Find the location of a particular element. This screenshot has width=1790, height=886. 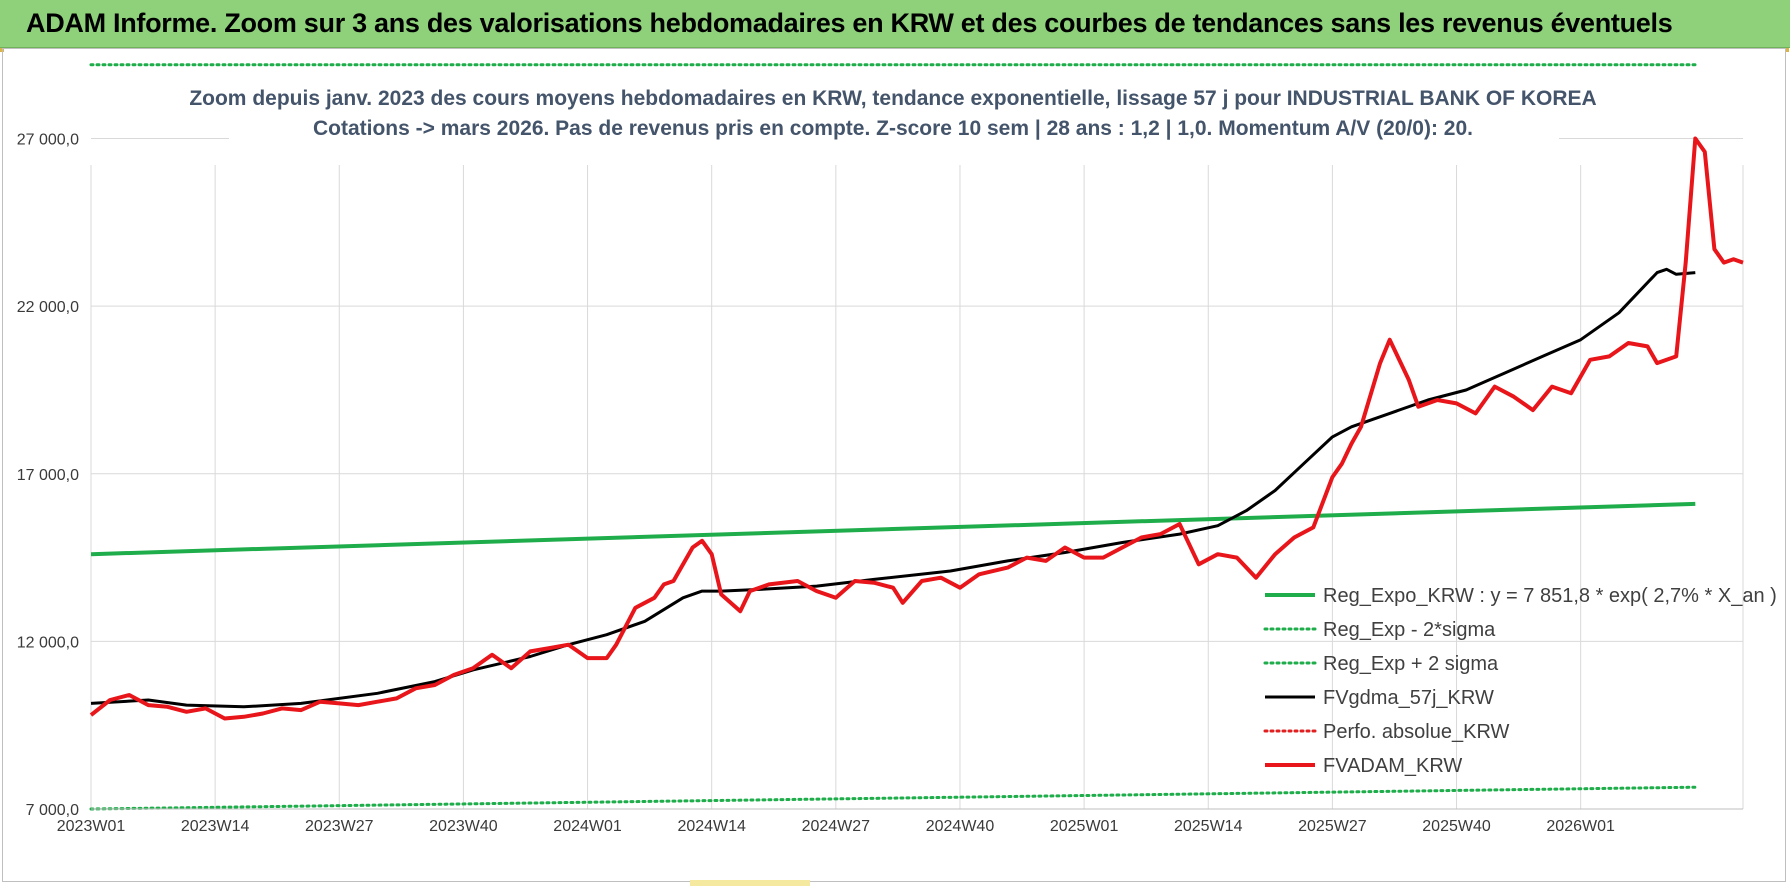

y-tick-label: 27 000,0 is located at coordinates (48, 140).